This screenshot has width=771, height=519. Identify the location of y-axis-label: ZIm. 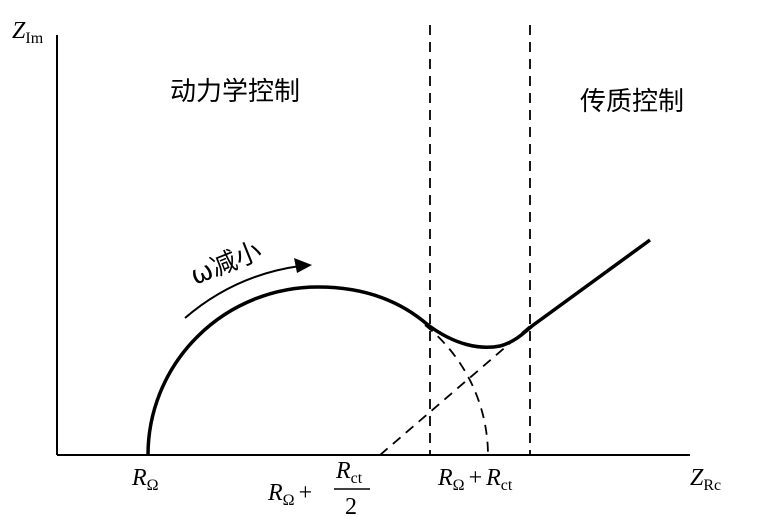
(28, 32).